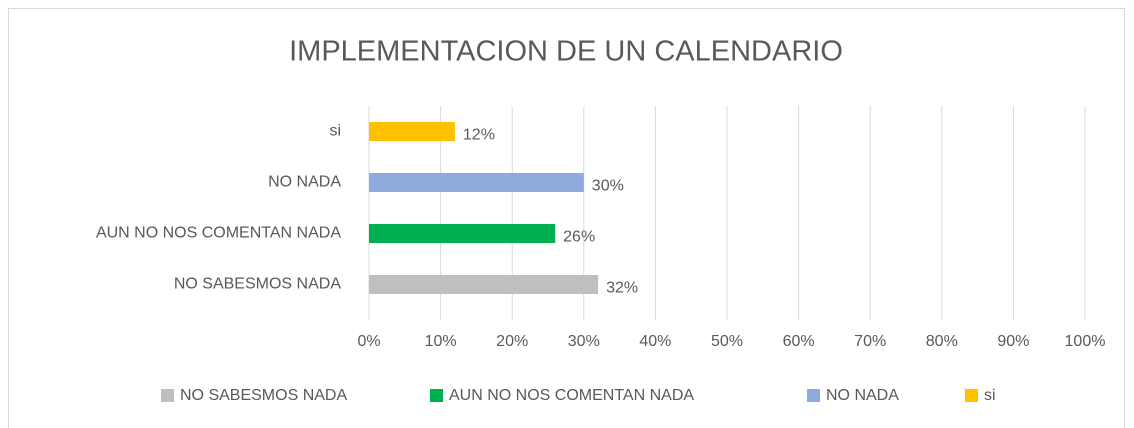 This screenshot has height=428, width=1134. I want to click on legend-label: si, so click(990, 395).